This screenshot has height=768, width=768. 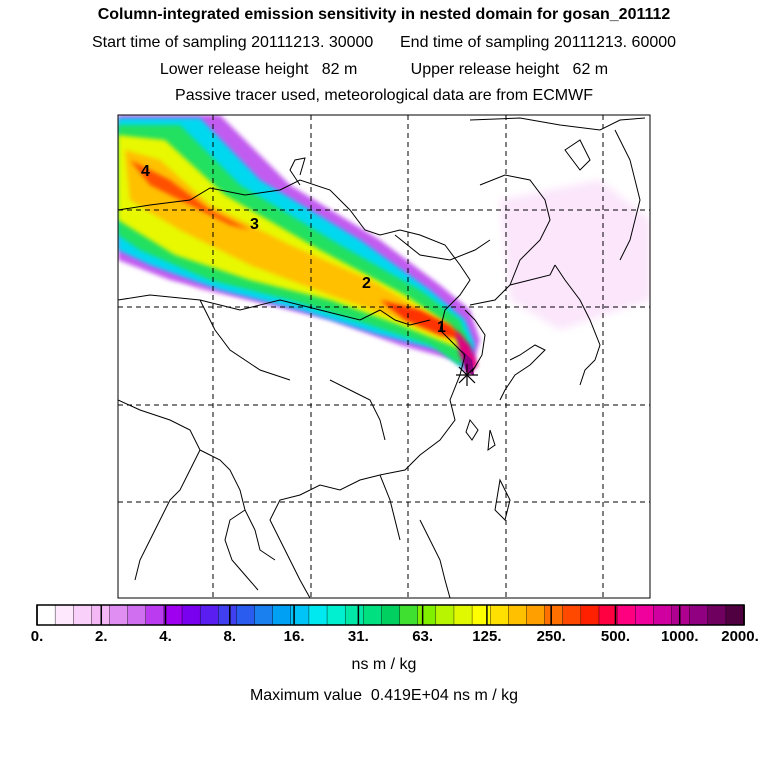 What do you see at coordinates (467, 375) in the screenshot?
I see `star-marker` at bounding box center [467, 375].